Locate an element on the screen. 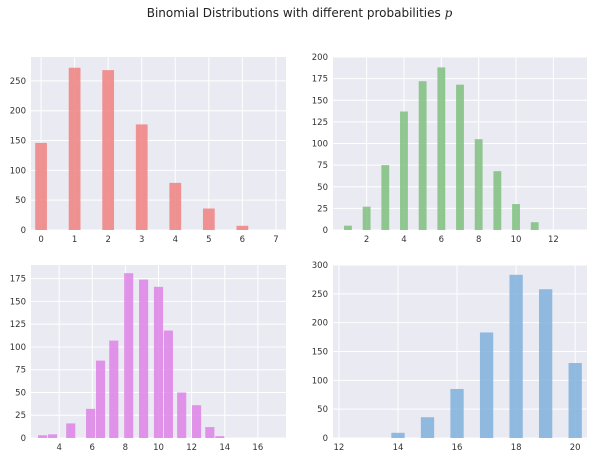 The image size is (599, 461). x-tick-label: 0 is located at coordinates (40, 240).